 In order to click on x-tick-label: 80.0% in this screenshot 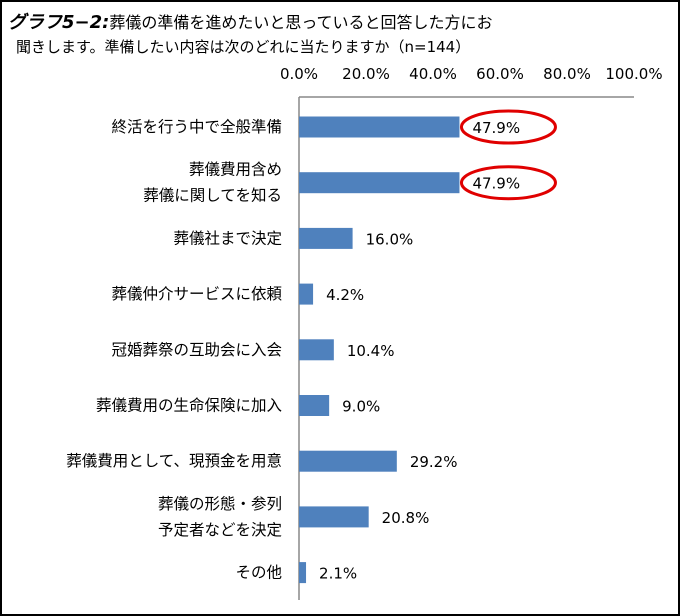, I will do `click(567, 74)`.